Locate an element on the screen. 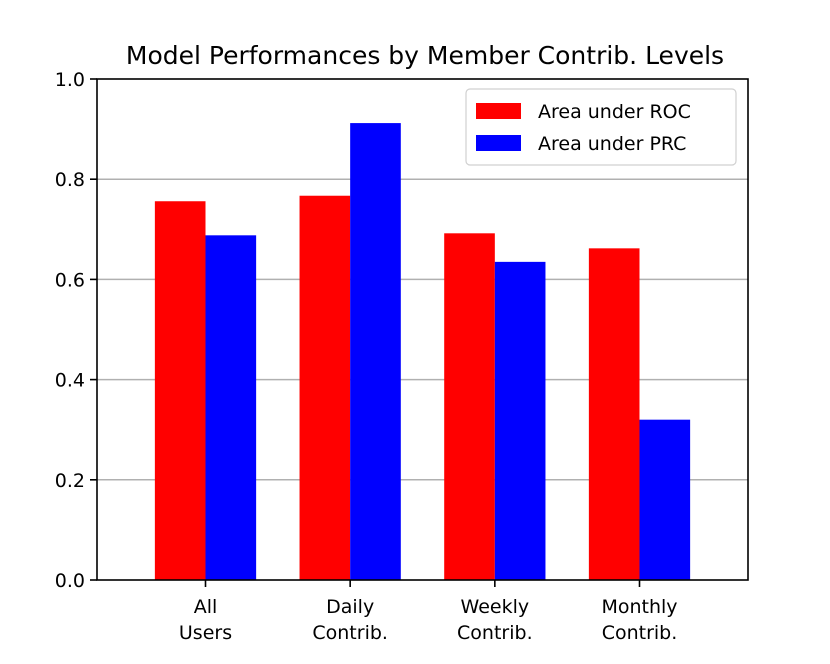 Image resolution: width=830 pixels, height=664 pixels. x-tick-label: All is located at coordinates (206, 607).